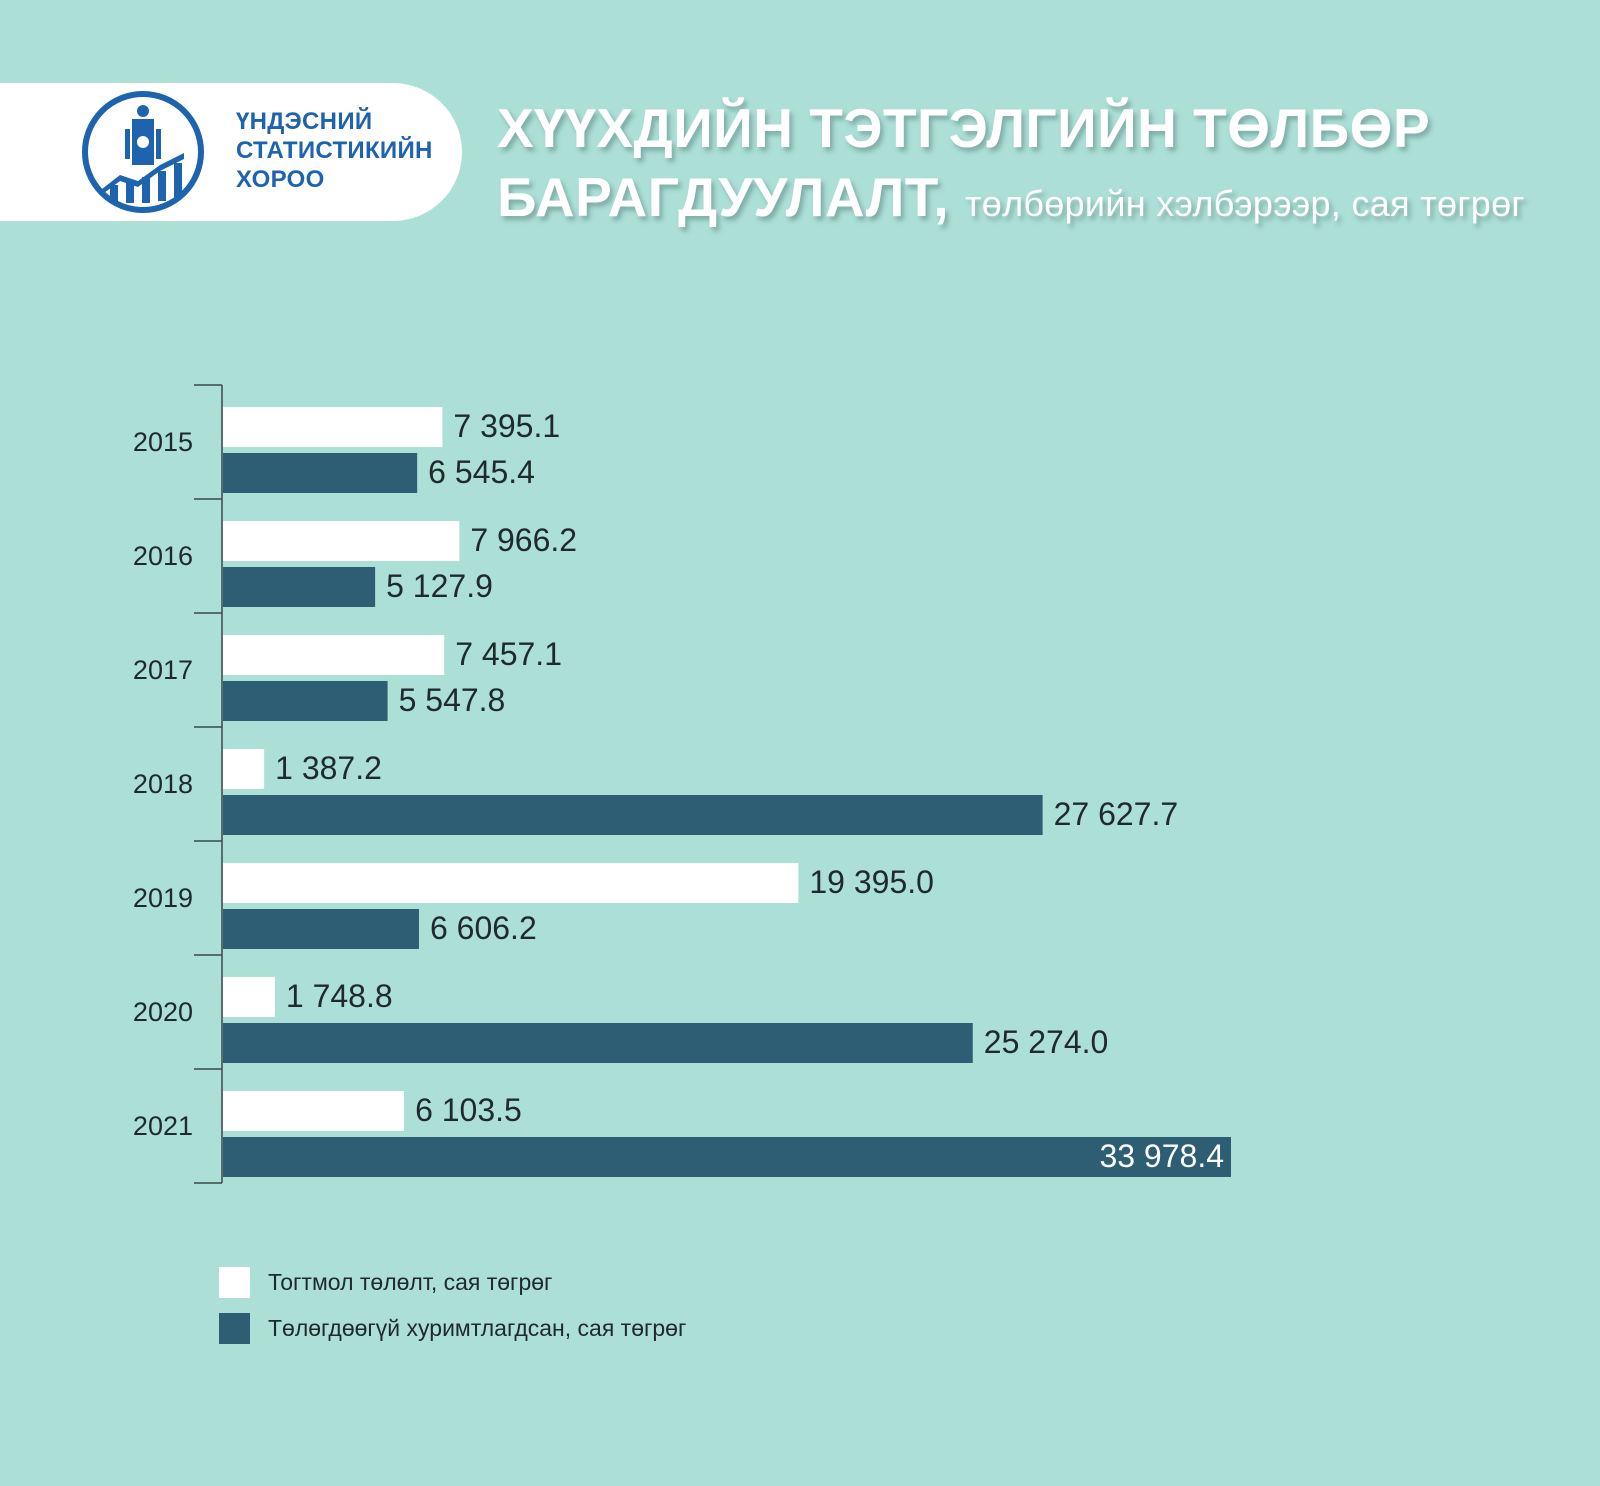 This screenshot has width=1600, height=1486. Describe the element at coordinates (508, 654) in the screenshot. I see `data-label: 7 457.1` at that location.